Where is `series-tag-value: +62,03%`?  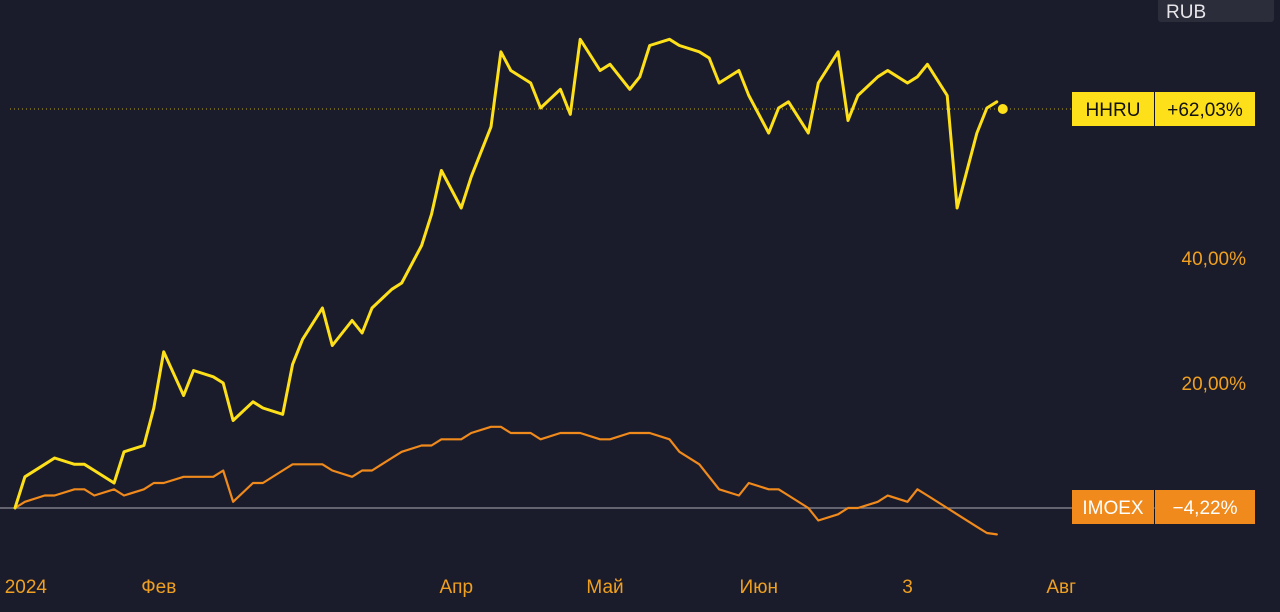
series-tag-value: +62,03% is located at coordinates (1205, 110).